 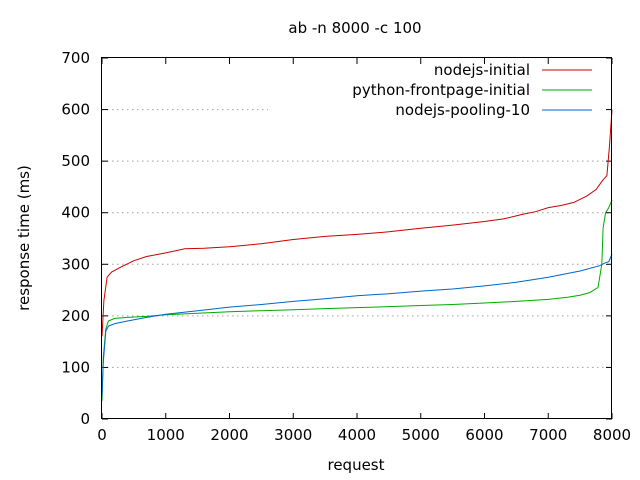 I want to click on x-tick-label: 0, so click(x=102, y=435).